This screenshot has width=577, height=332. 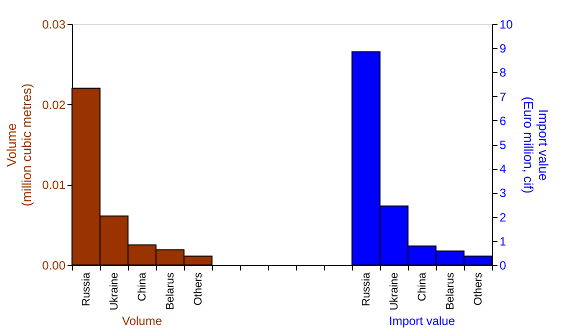 What do you see at coordinates (503, 97) in the screenshot?
I see `y2-tick-label: 7` at bounding box center [503, 97].